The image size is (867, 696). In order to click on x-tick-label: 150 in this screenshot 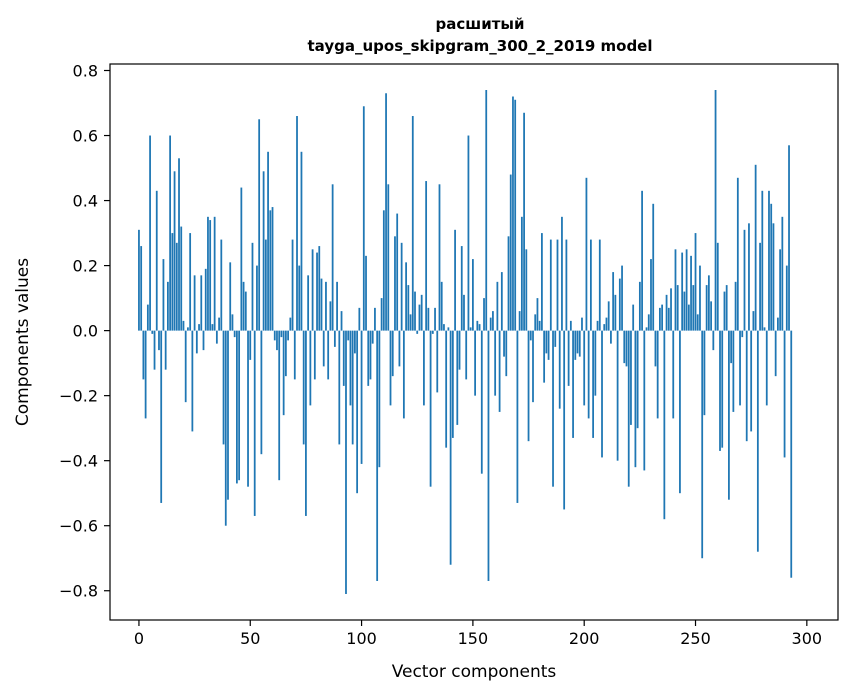, I will do `click(473, 638)`.